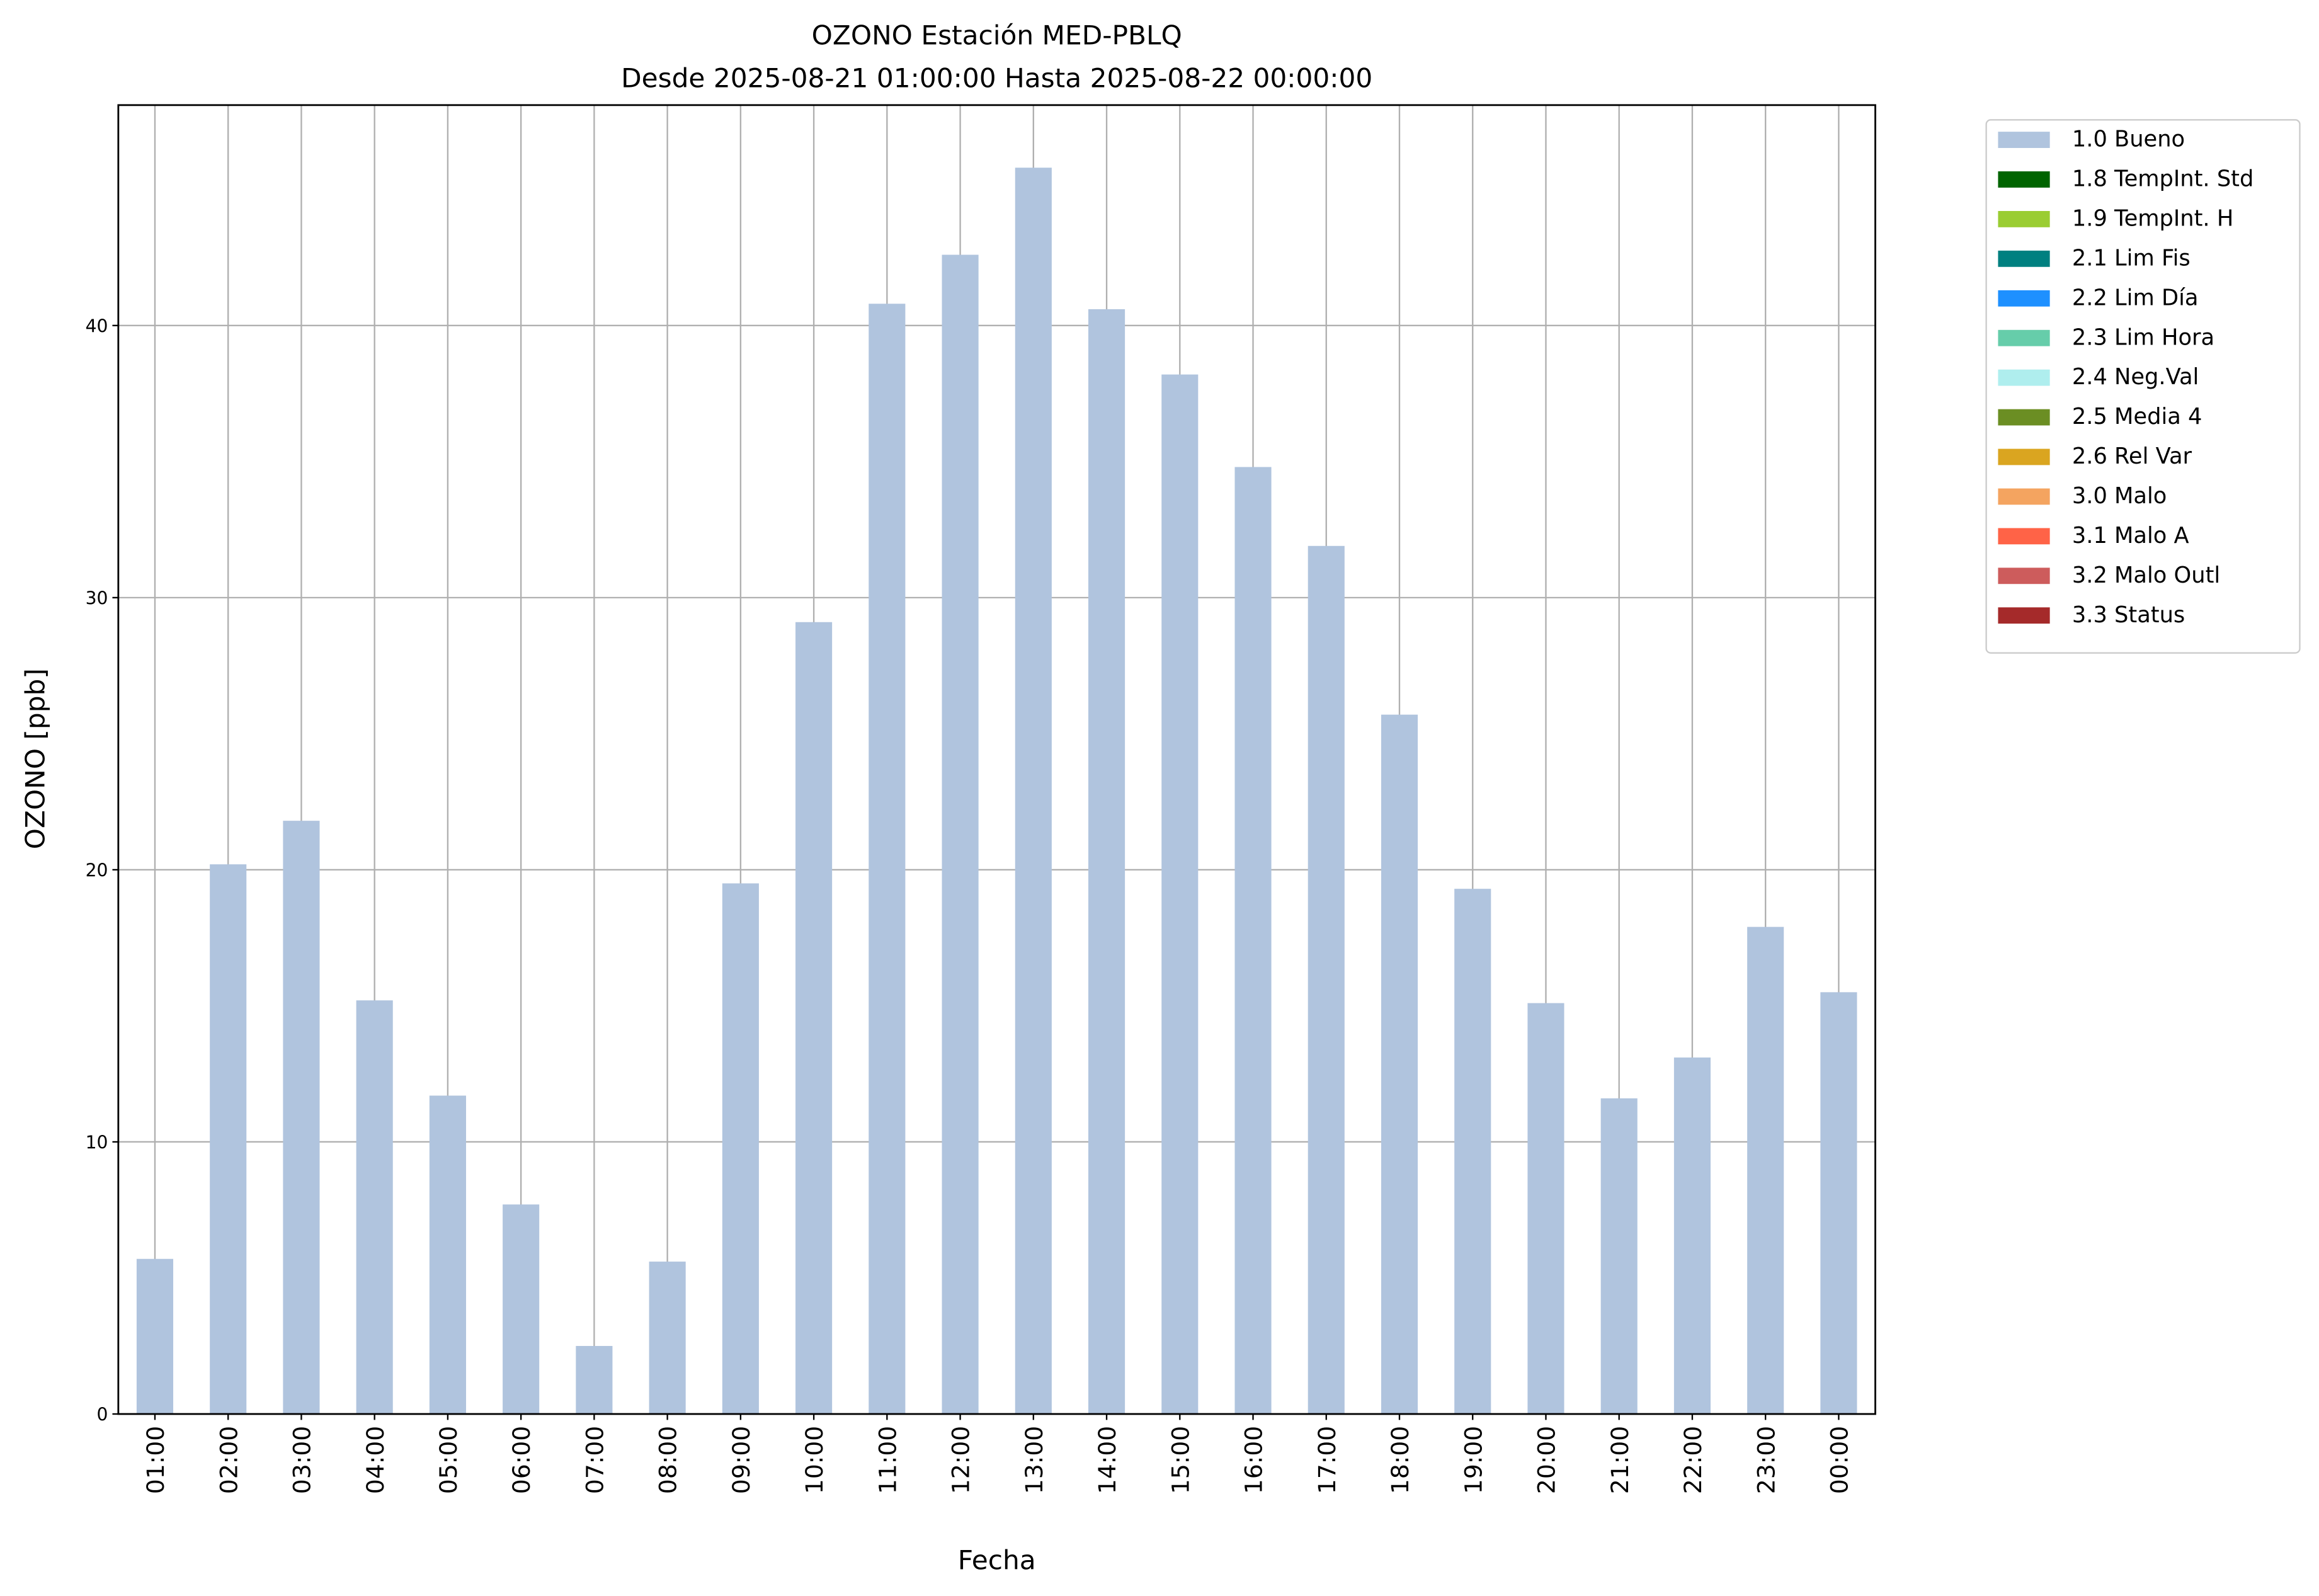 The width and height of the screenshot is (2319, 1596). What do you see at coordinates (2128, 615) in the screenshot?
I see `legend-label: 3.3 Status` at bounding box center [2128, 615].